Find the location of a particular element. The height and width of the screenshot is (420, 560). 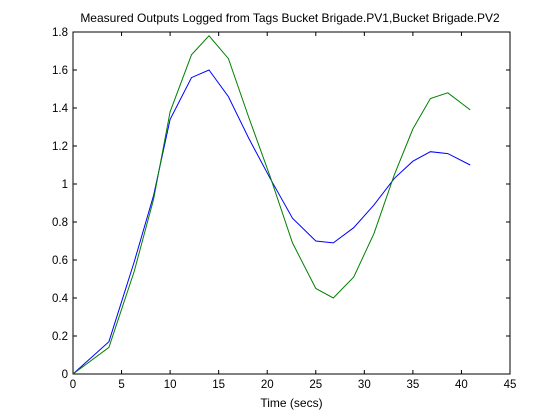

x-tick-label: 5 is located at coordinates (121, 385).